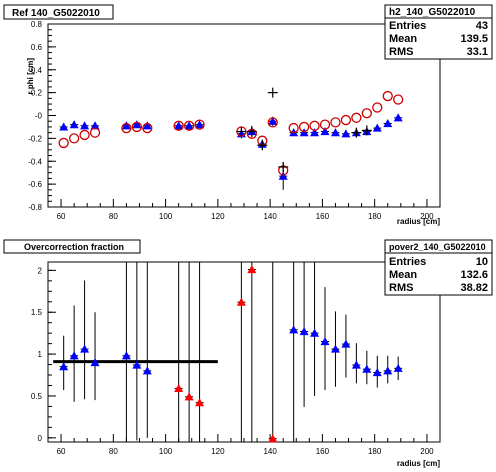 This screenshot has width=496, height=472. Describe the element at coordinates (40, 438) in the screenshot. I see `y-tick-label: 0` at that location.